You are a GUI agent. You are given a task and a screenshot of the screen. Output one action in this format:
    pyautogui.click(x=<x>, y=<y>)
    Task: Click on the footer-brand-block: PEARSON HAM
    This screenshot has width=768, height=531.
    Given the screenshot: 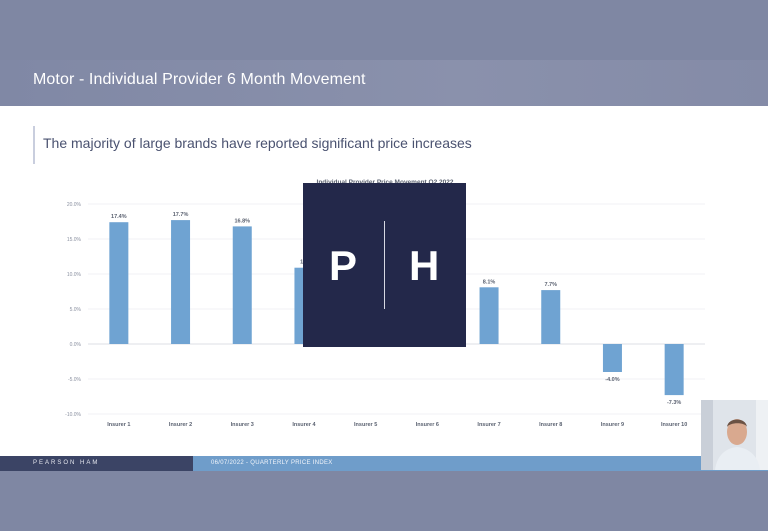 What is the action you would take?
    pyautogui.click(x=96, y=463)
    